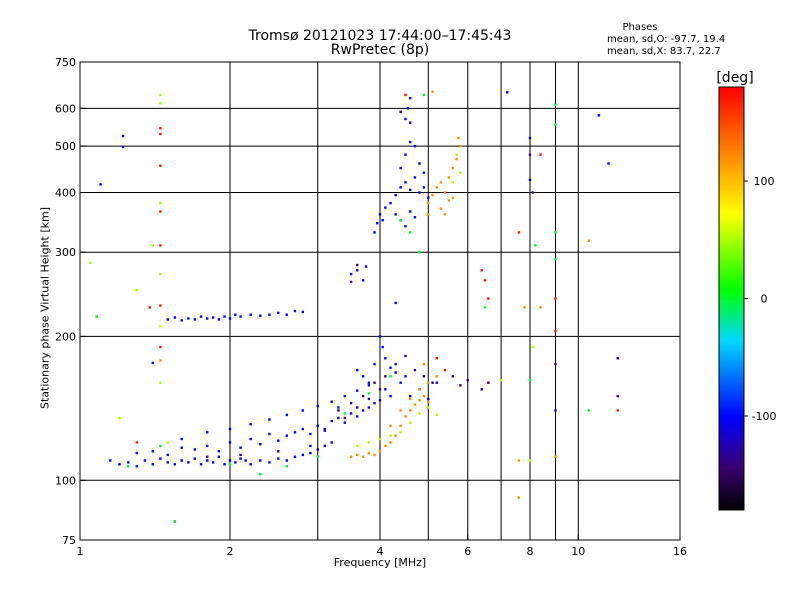 The width and height of the screenshot is (800, 600). What do you see at coordinates (380, 551) in the screenshot?
I see `x-tick-label: 4` at bounding box center [380, 551].